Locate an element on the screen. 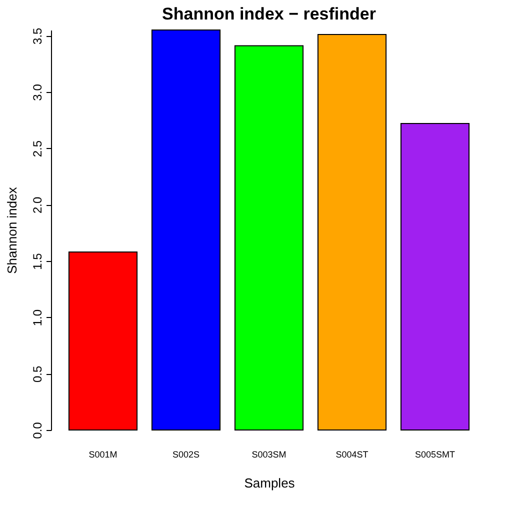  x-tick-label: S001M is located at coordinates (103, 455).